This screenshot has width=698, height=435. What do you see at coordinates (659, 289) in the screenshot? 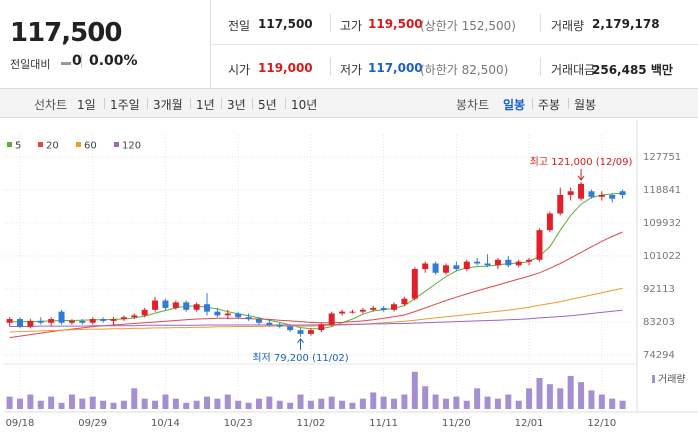
I see `y-tick-label: 92113` at bounding box center [659, 289].